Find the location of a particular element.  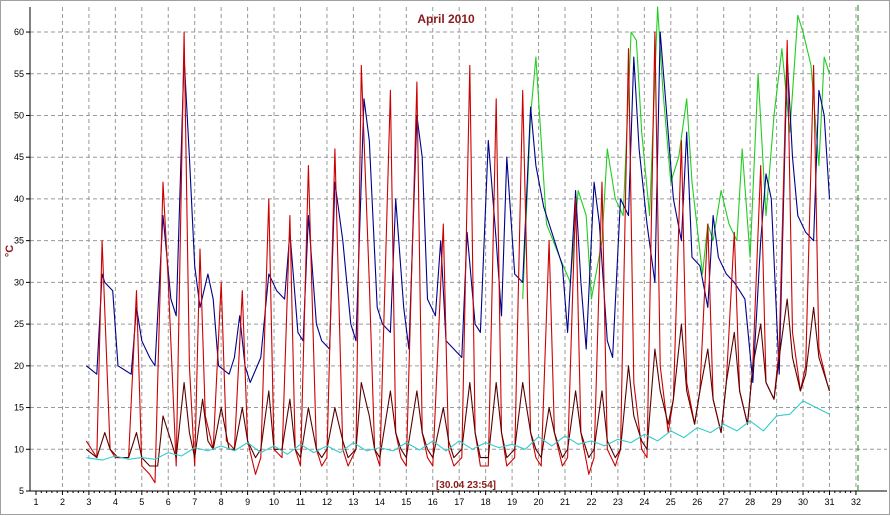

x-tick-label: 17 is located at coordinates (459, 502).